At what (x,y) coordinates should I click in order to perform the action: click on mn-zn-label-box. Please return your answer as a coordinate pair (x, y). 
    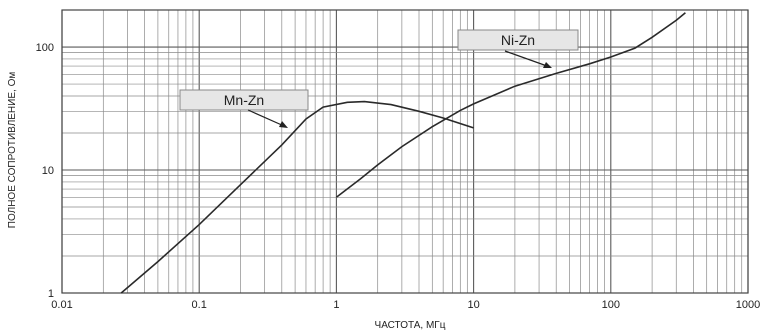
    Looking at the image, I should click on (244, 100).